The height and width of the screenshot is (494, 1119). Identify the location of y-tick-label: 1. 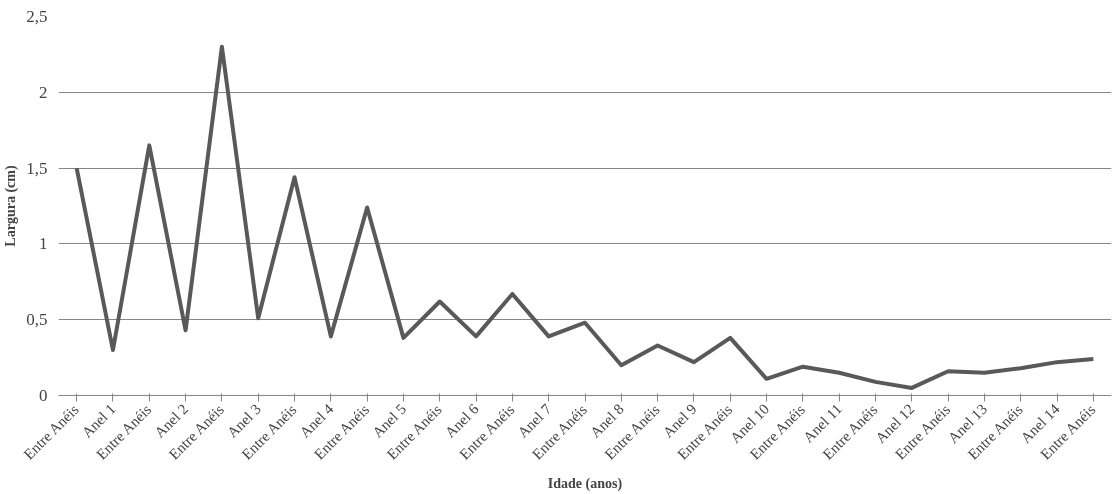
(43, 244).